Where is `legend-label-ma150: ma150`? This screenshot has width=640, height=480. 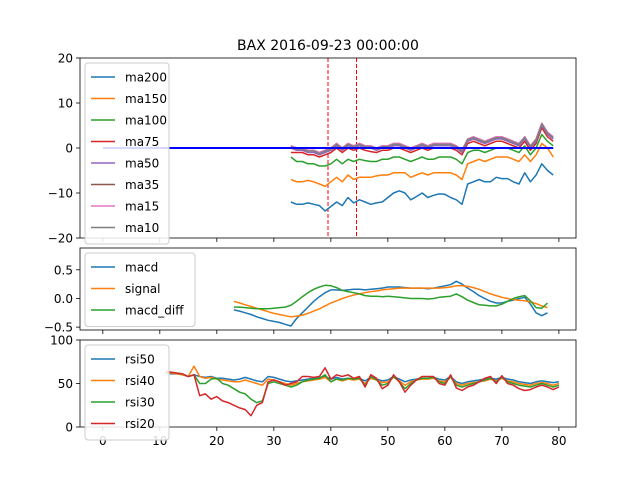 legend-label-ma150: ma150 is located at coordinates (146, 99).